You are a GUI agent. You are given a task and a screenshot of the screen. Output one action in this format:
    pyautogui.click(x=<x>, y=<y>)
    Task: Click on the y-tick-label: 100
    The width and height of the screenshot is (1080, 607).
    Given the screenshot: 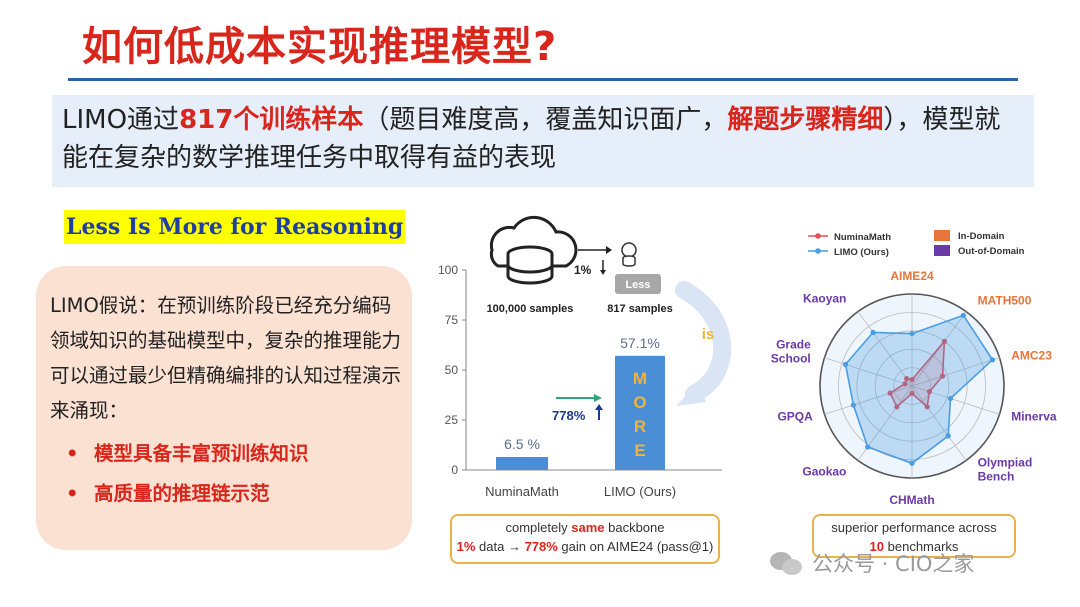 What is the action you would take?
    pyautogui.click(x=448, y=270)
    